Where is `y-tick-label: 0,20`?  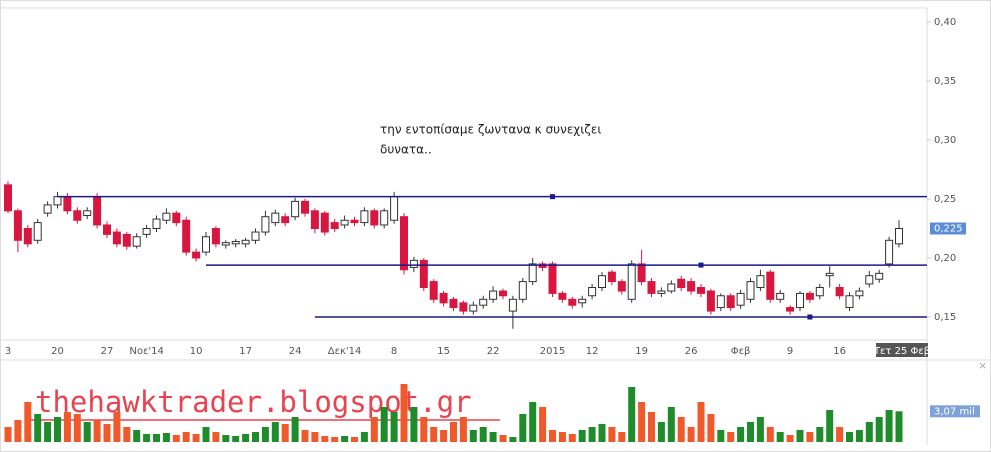 y-tick-label: 0,20 is located at coordinates (945, 258).